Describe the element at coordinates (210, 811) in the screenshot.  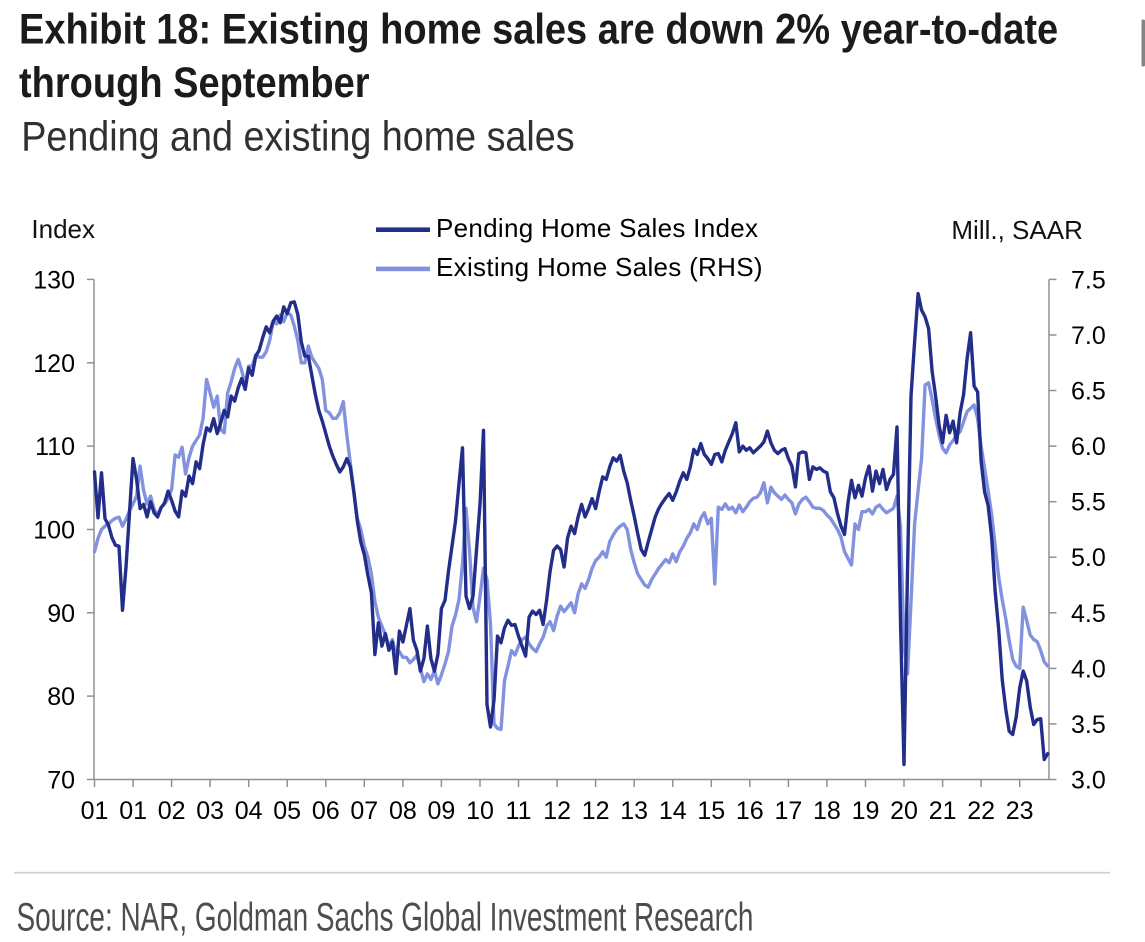
I see `svg-text: 03` at that location.